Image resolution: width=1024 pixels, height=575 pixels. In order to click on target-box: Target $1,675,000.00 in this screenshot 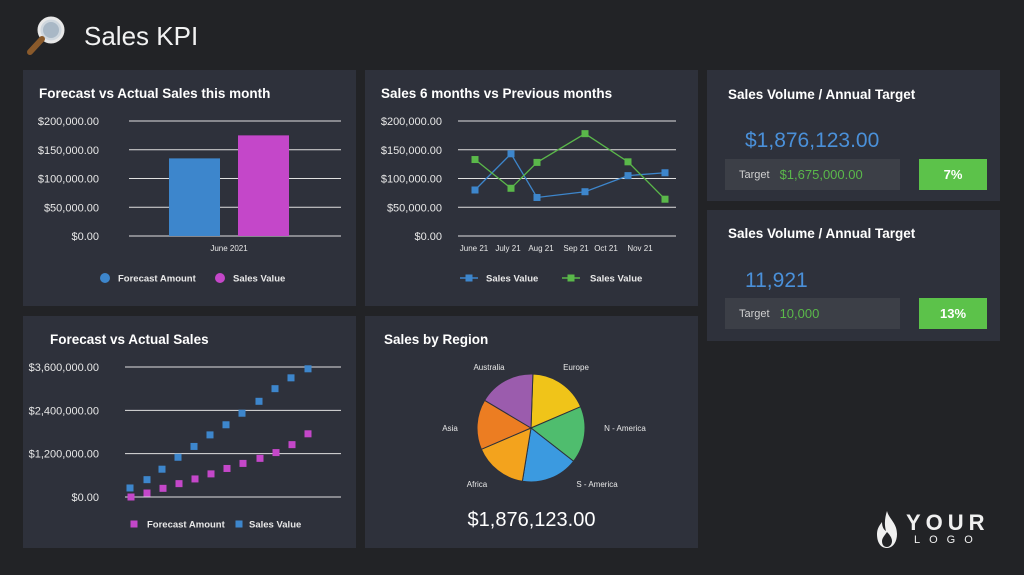, I will do `click(812, 174)`.